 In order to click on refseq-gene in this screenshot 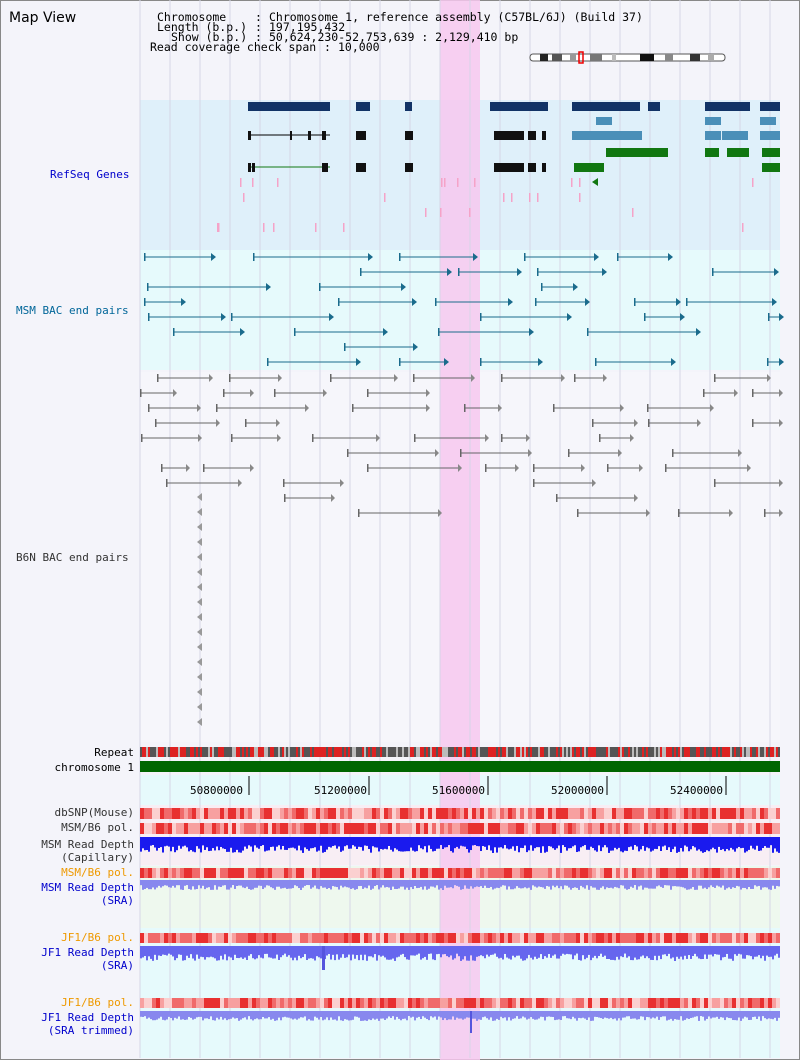, I will do `click(735, 135)`.